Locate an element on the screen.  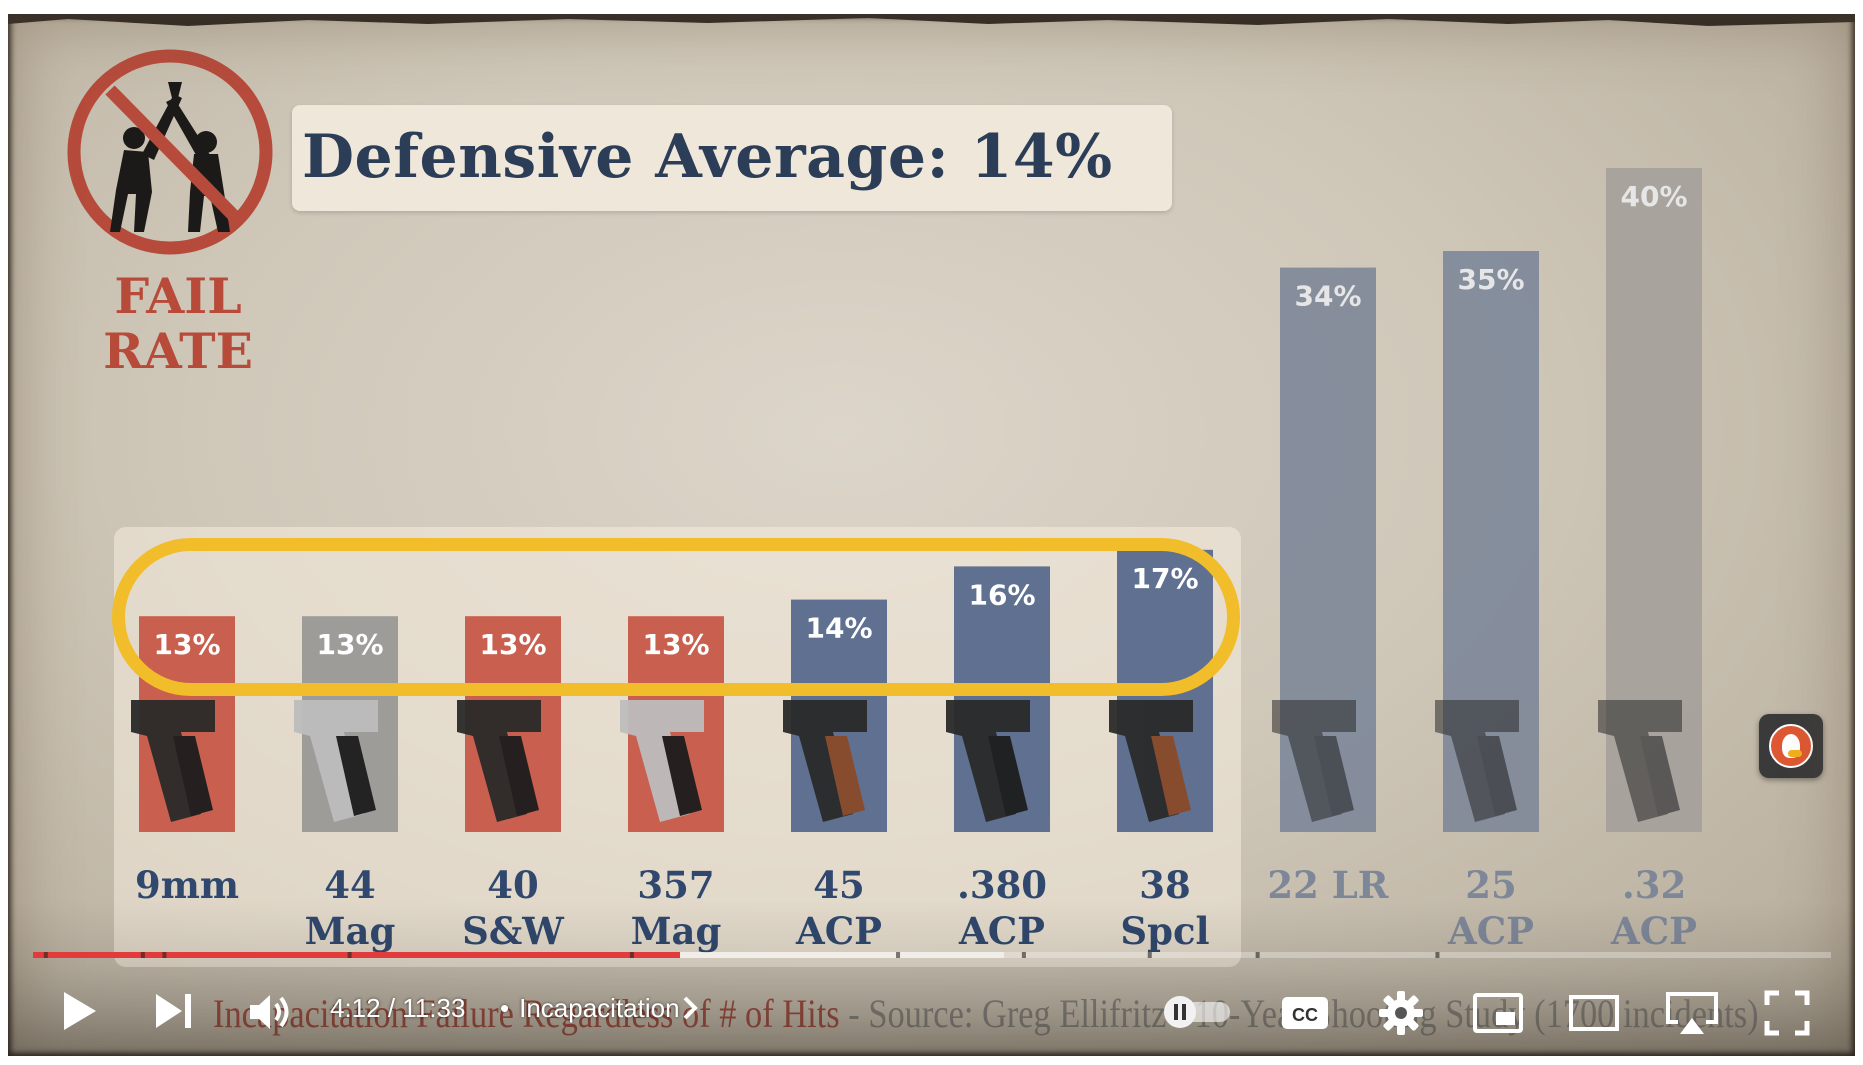
theater-mode-button is located at coordinates (1594, 1013).